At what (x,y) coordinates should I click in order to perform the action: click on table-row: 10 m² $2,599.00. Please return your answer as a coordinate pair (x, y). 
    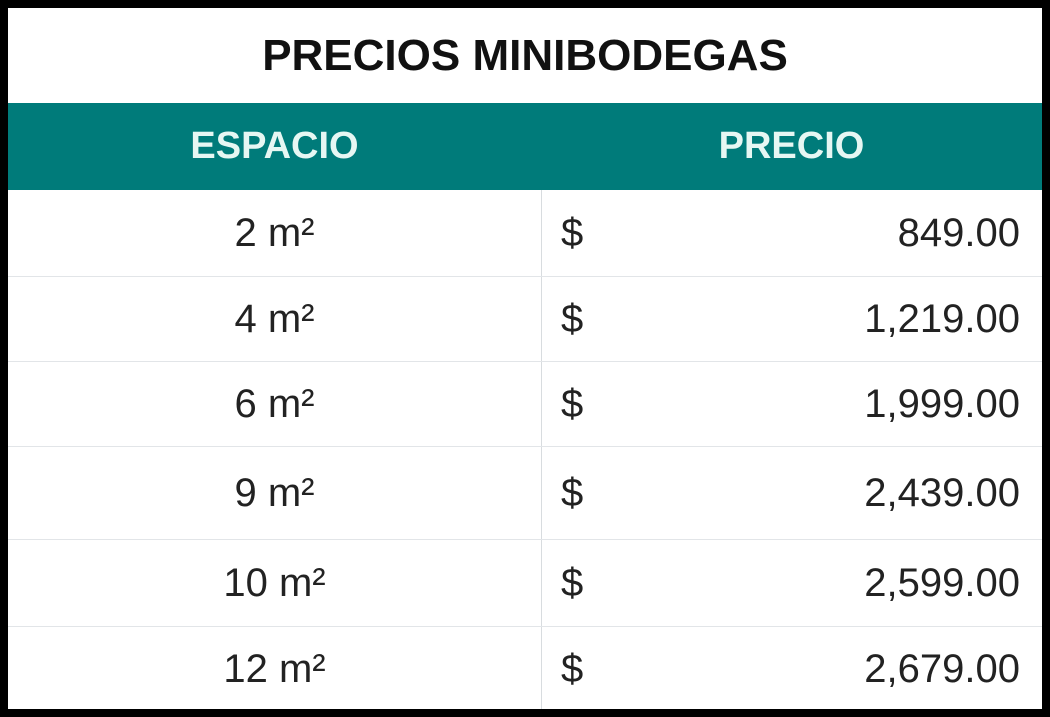
    Looking at the image, I should click on (525, 583).